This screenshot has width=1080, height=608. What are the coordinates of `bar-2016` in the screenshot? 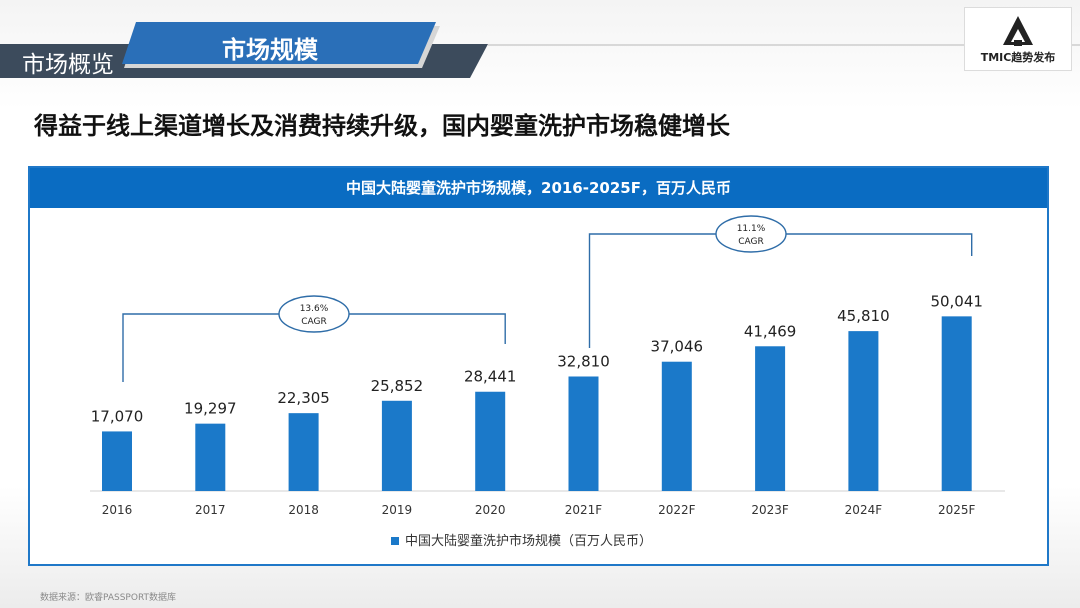 It's located at (117, 461).